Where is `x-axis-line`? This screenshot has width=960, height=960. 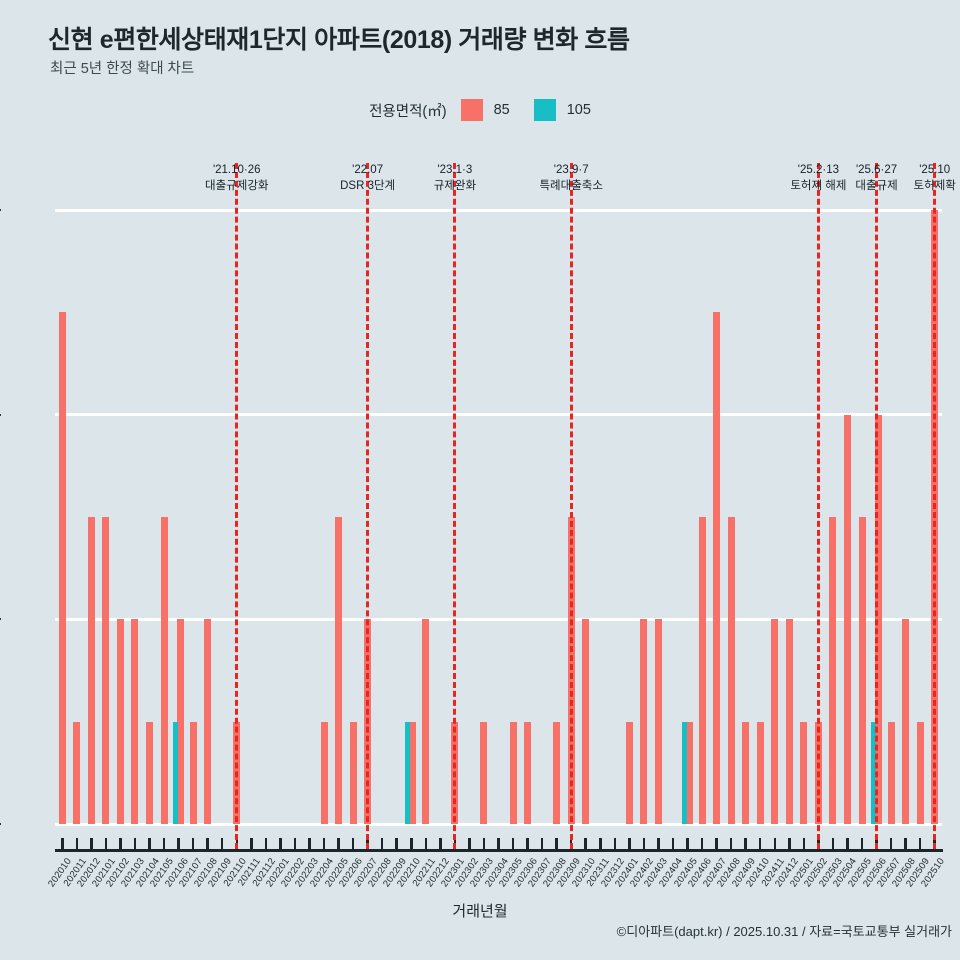 x-axis-line is located at coordinates (499, 850).